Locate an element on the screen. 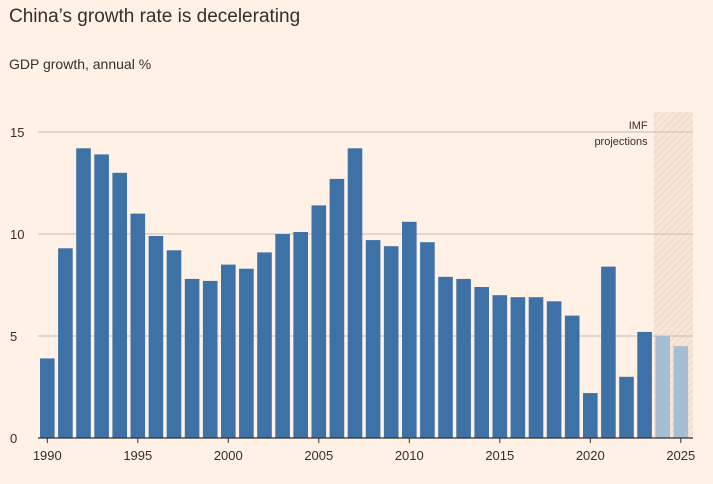 The height and width of the screenshot is (484, 713). x-tick-label: 1990 is located at coordinates (47, 455).